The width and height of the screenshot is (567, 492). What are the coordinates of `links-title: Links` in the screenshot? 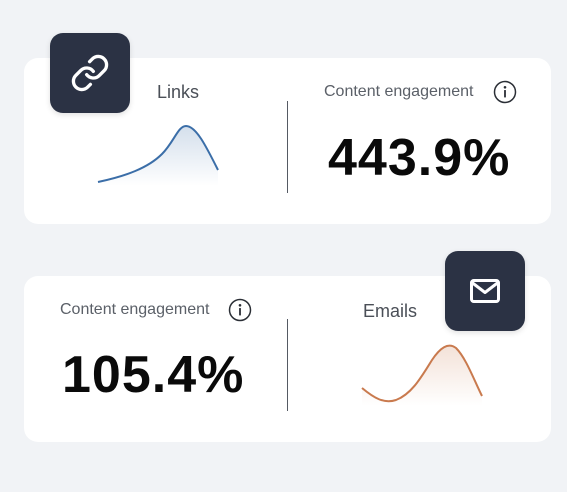 It's located at (178, 92).